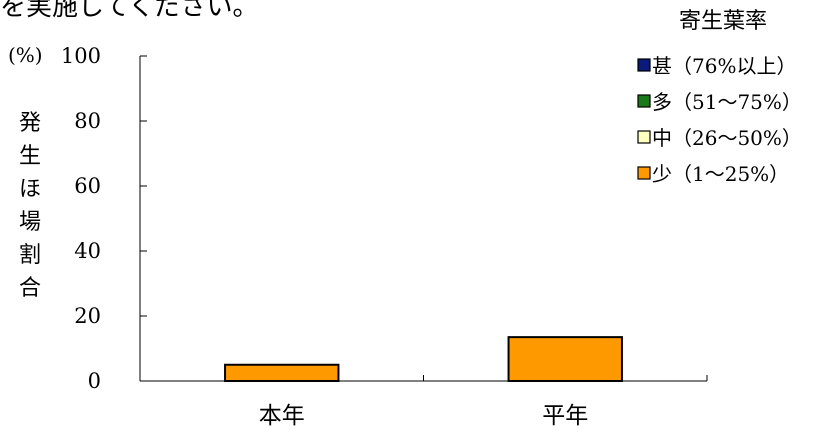 The width and height of the screenshot is (829, 430). What do you see at coordinates (104, 218) in the screenshot?
I see `y-axis-ticks: 0 20 40 60 80 100` at bounding box center [104, 218].